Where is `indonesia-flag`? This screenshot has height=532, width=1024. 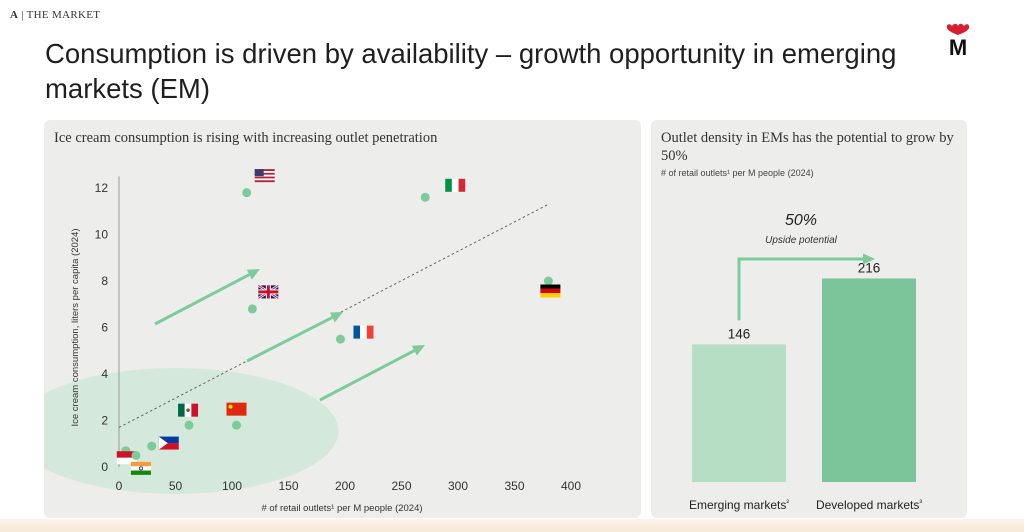
indonesia-flag is located at coordinates (126, 458).